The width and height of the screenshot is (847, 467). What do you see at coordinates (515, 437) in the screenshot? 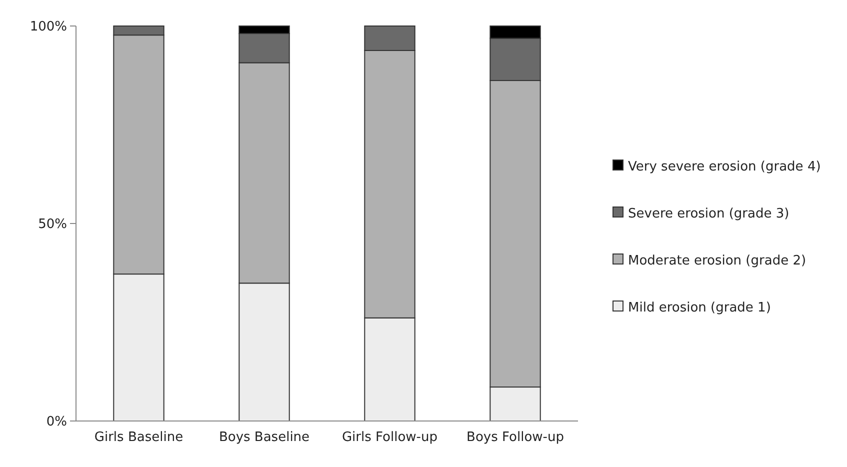
I see `x-tick-label: Boys Follow-up` at bounding box center [515, 437].